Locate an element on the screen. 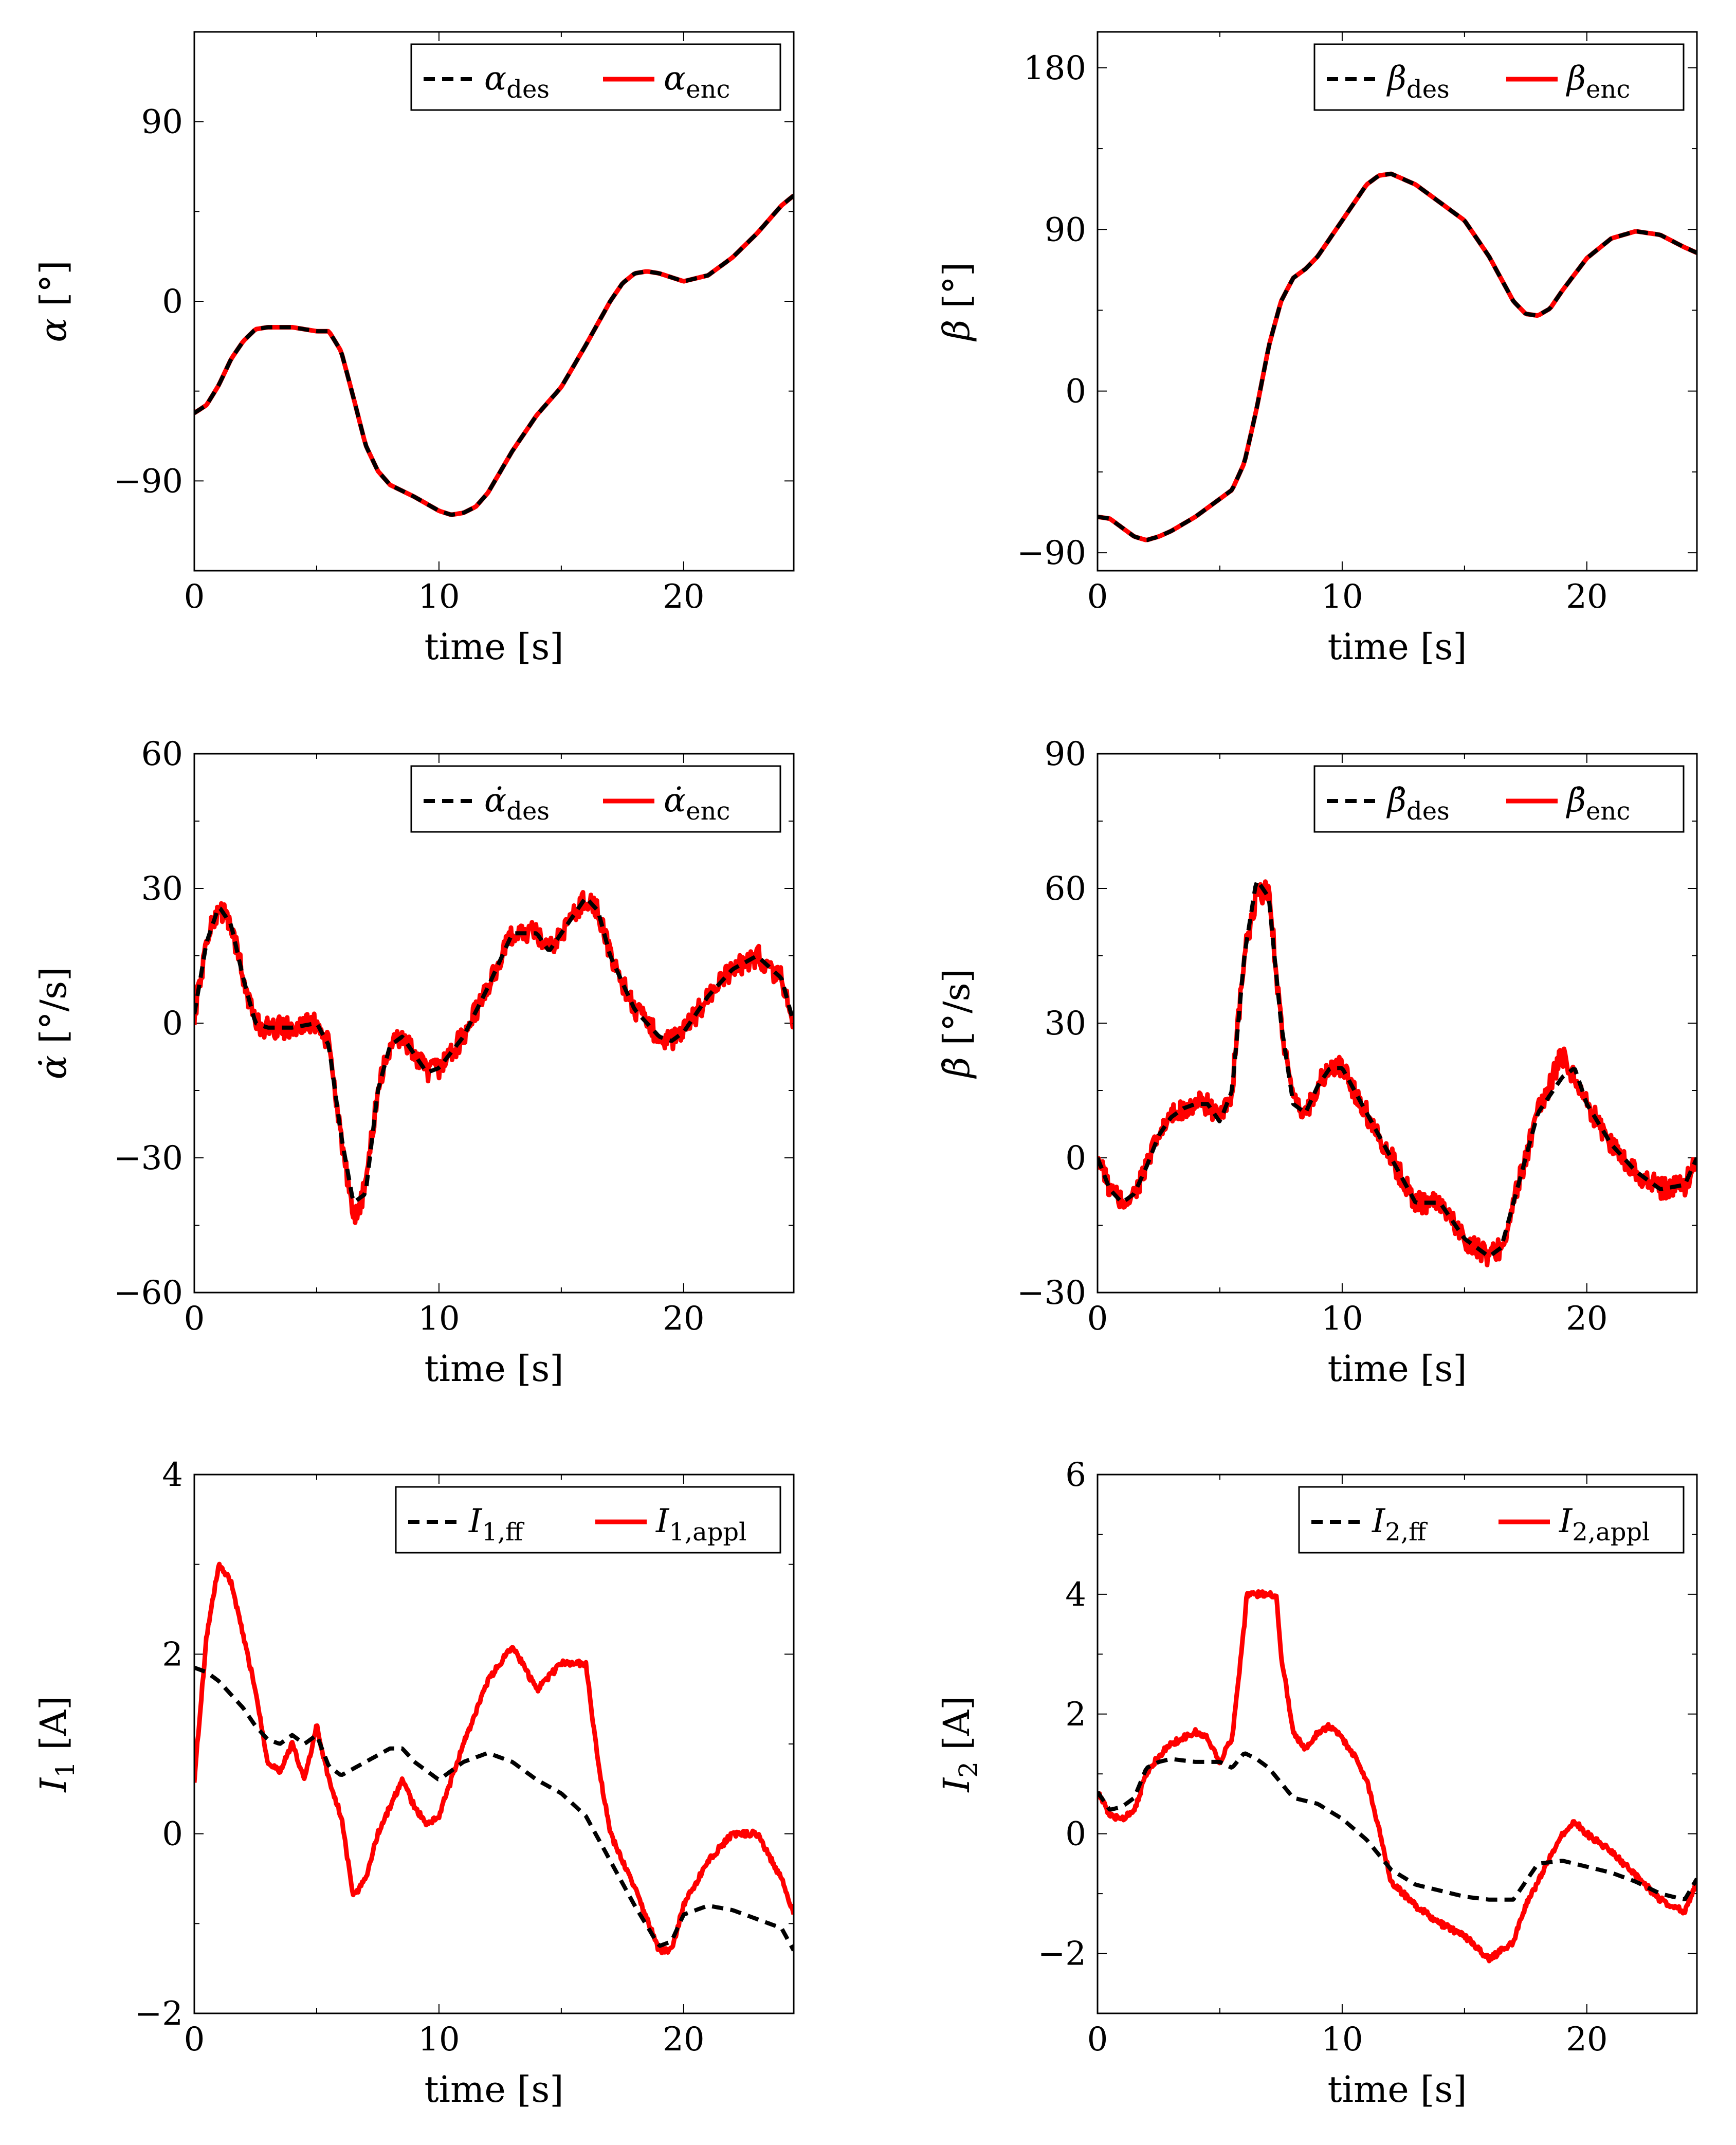 Image resolution: width=1736 pixels, height=2145 pixels. y-axis-label: β [°] is located at coordinates (957, 302).